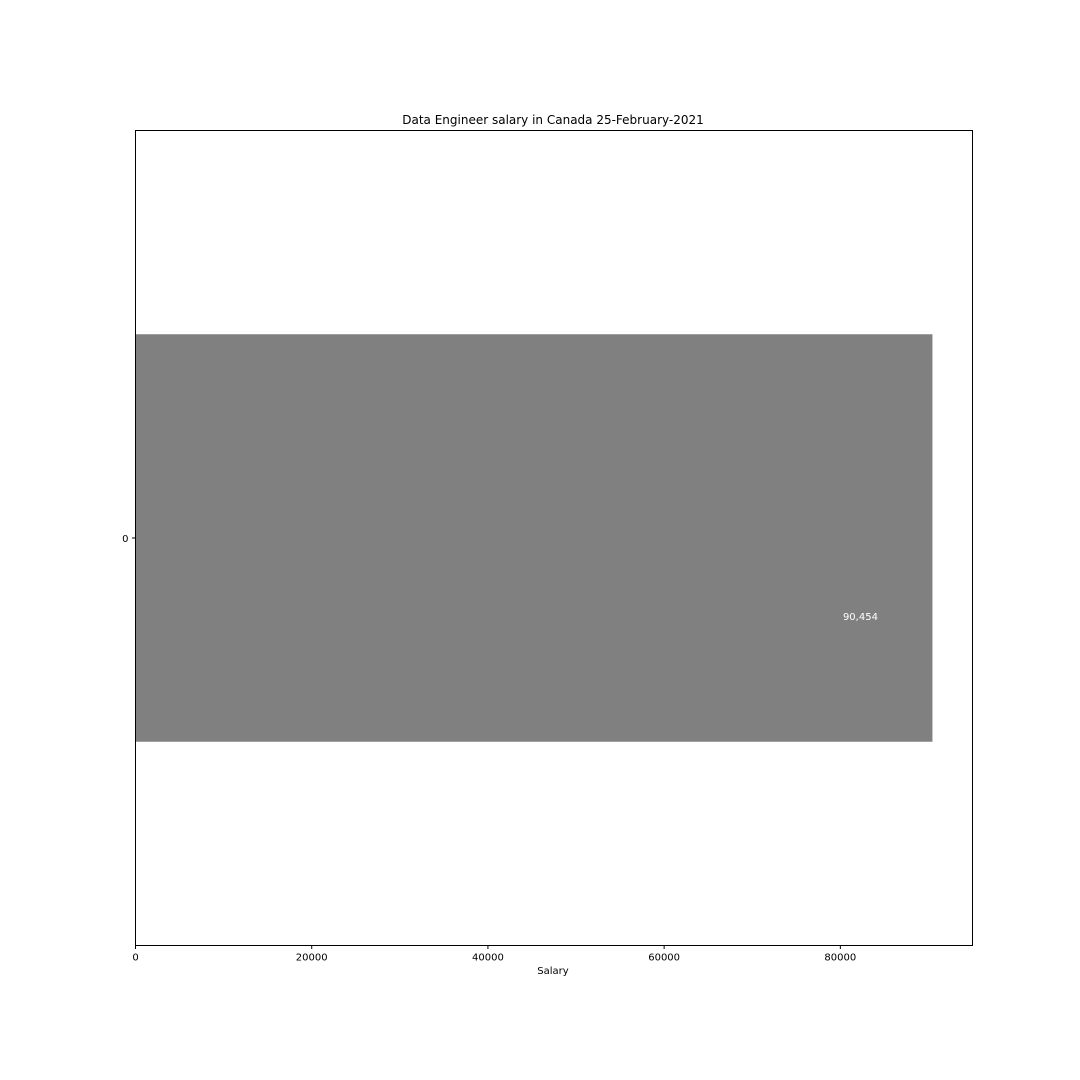 The image size is (1080, 1080). I want to click on x-tick-label-2: 40000, so click(488, 958).